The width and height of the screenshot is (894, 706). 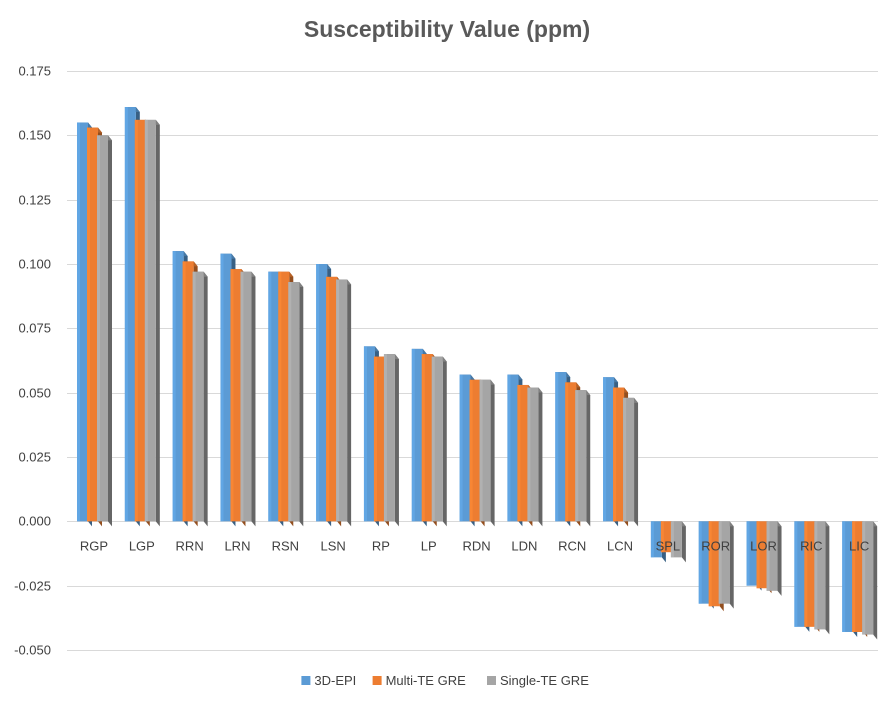 What do you see at coordinates (447, 29) in the screenshot?
I see `chart-title: Susceptibility Value (ppm)` at bounding box center [447, 29].